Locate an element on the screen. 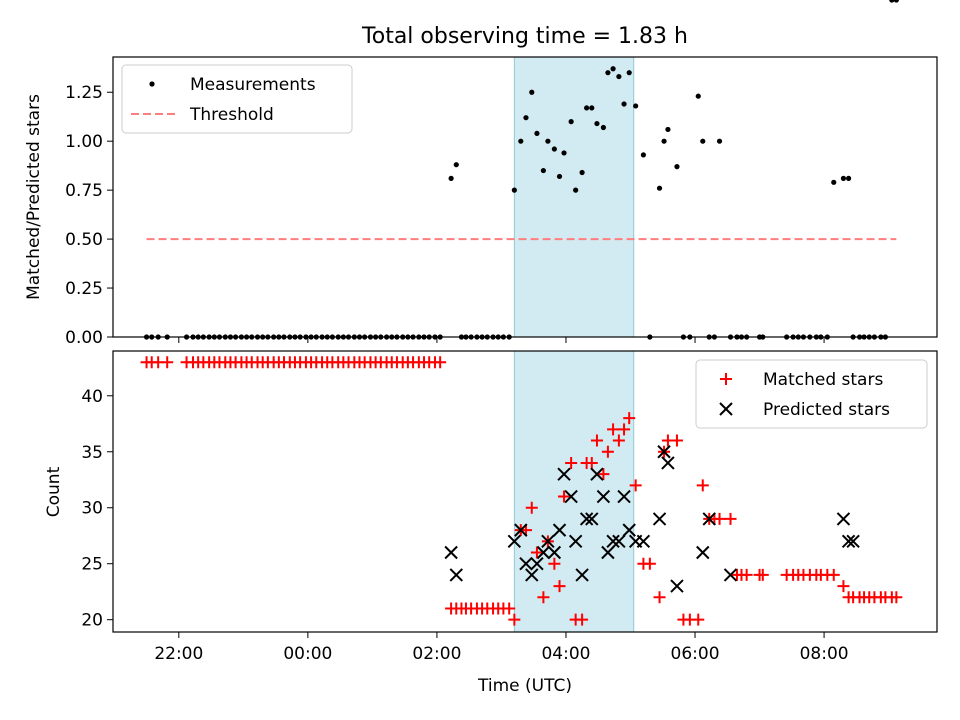 The height and width of the screenshot is (720, 960). count-y-axis-label: Count is located at coordinates (54, 491).